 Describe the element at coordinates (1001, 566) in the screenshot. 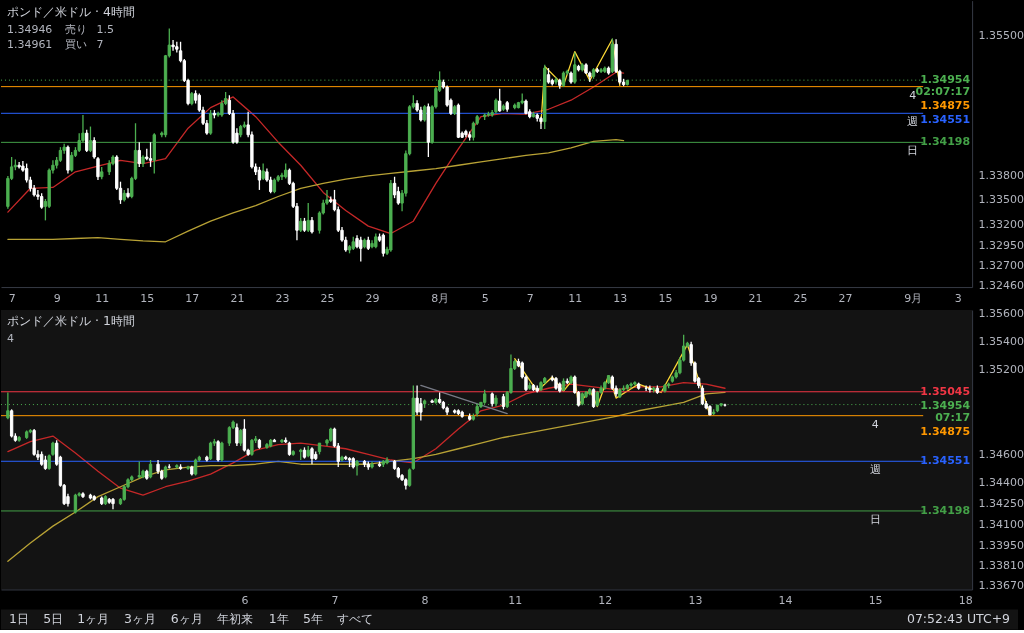

I see `y-tick-label: 1.33810` at that location.